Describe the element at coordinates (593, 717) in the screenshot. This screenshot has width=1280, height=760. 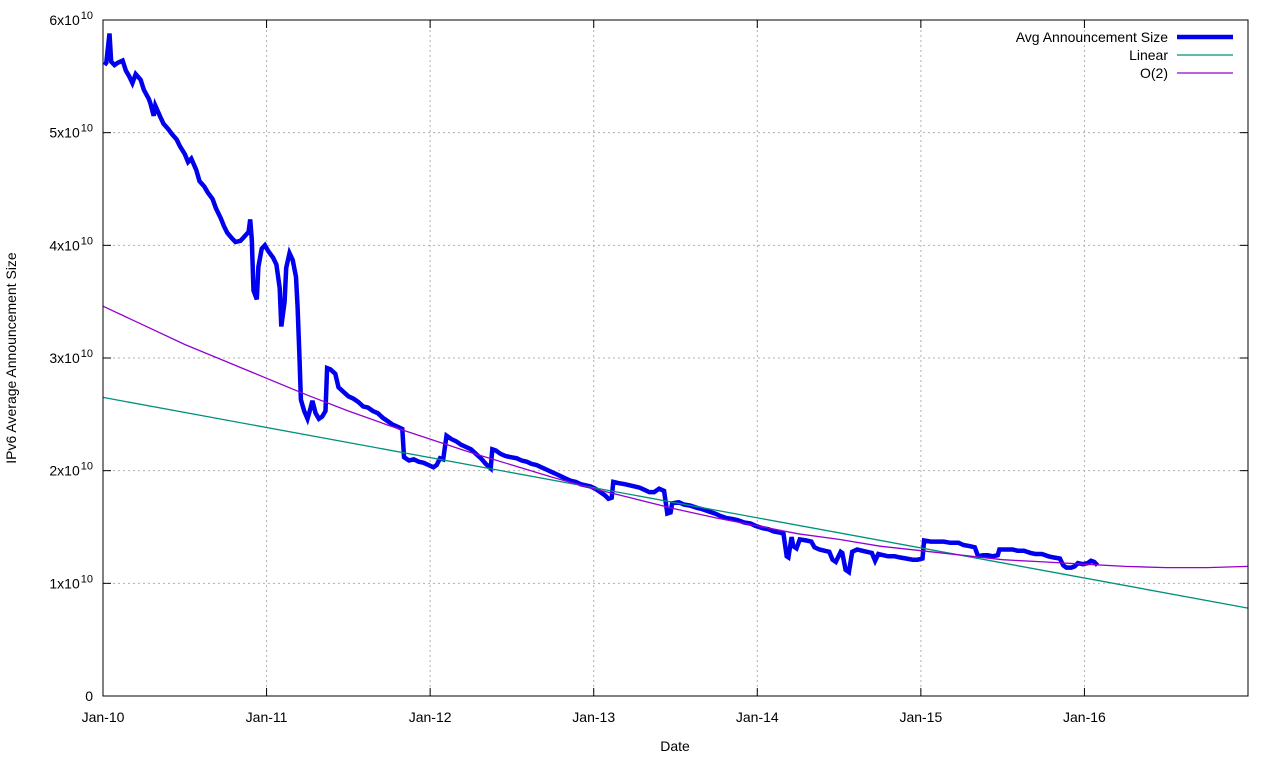
I see `x-tick-label: Jan-13` at that location.